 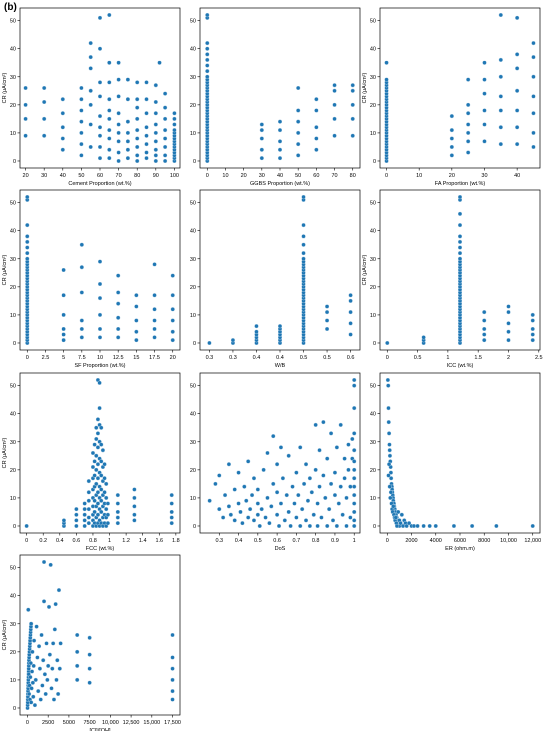 I want to click on y-axis-label: CR (μA/cm²), so click(x=5, y=635).